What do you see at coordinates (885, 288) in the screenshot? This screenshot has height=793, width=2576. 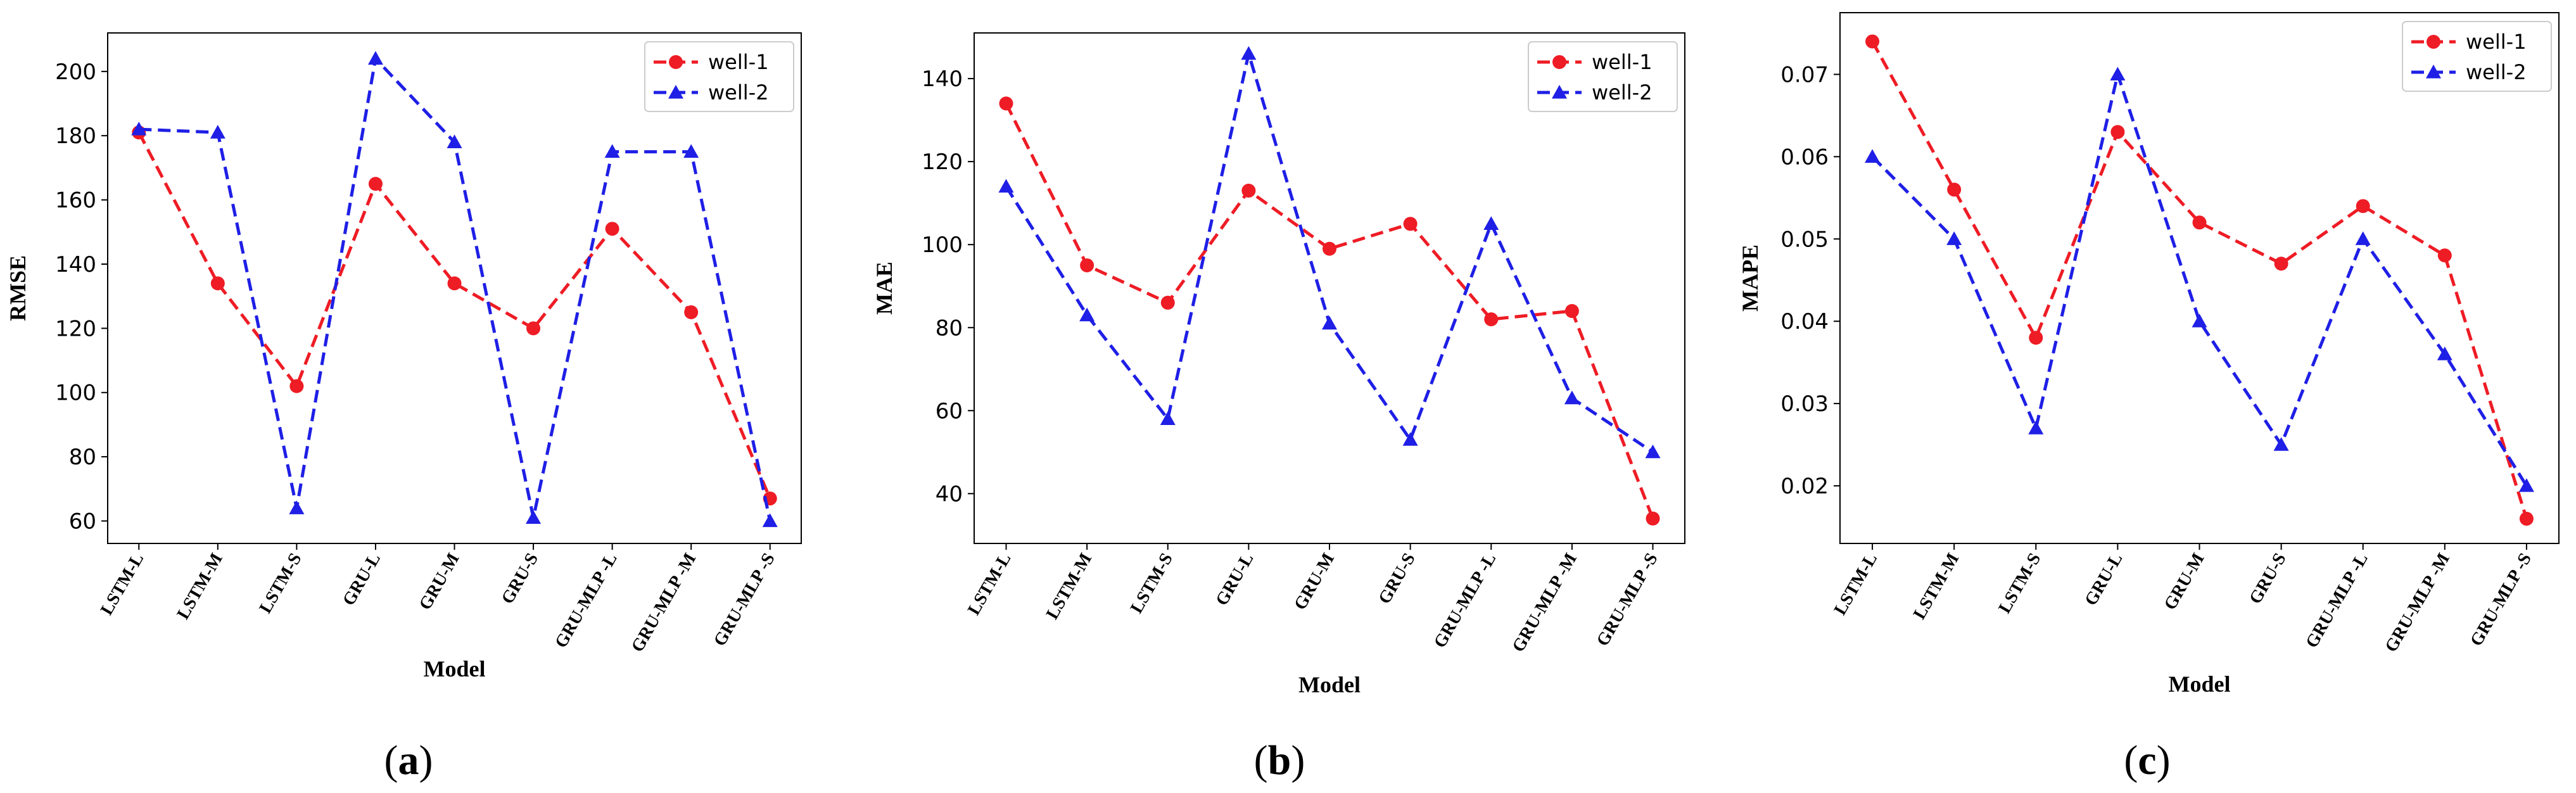 I see `y-axis-label: MAE` at bounding box center [885, 288].